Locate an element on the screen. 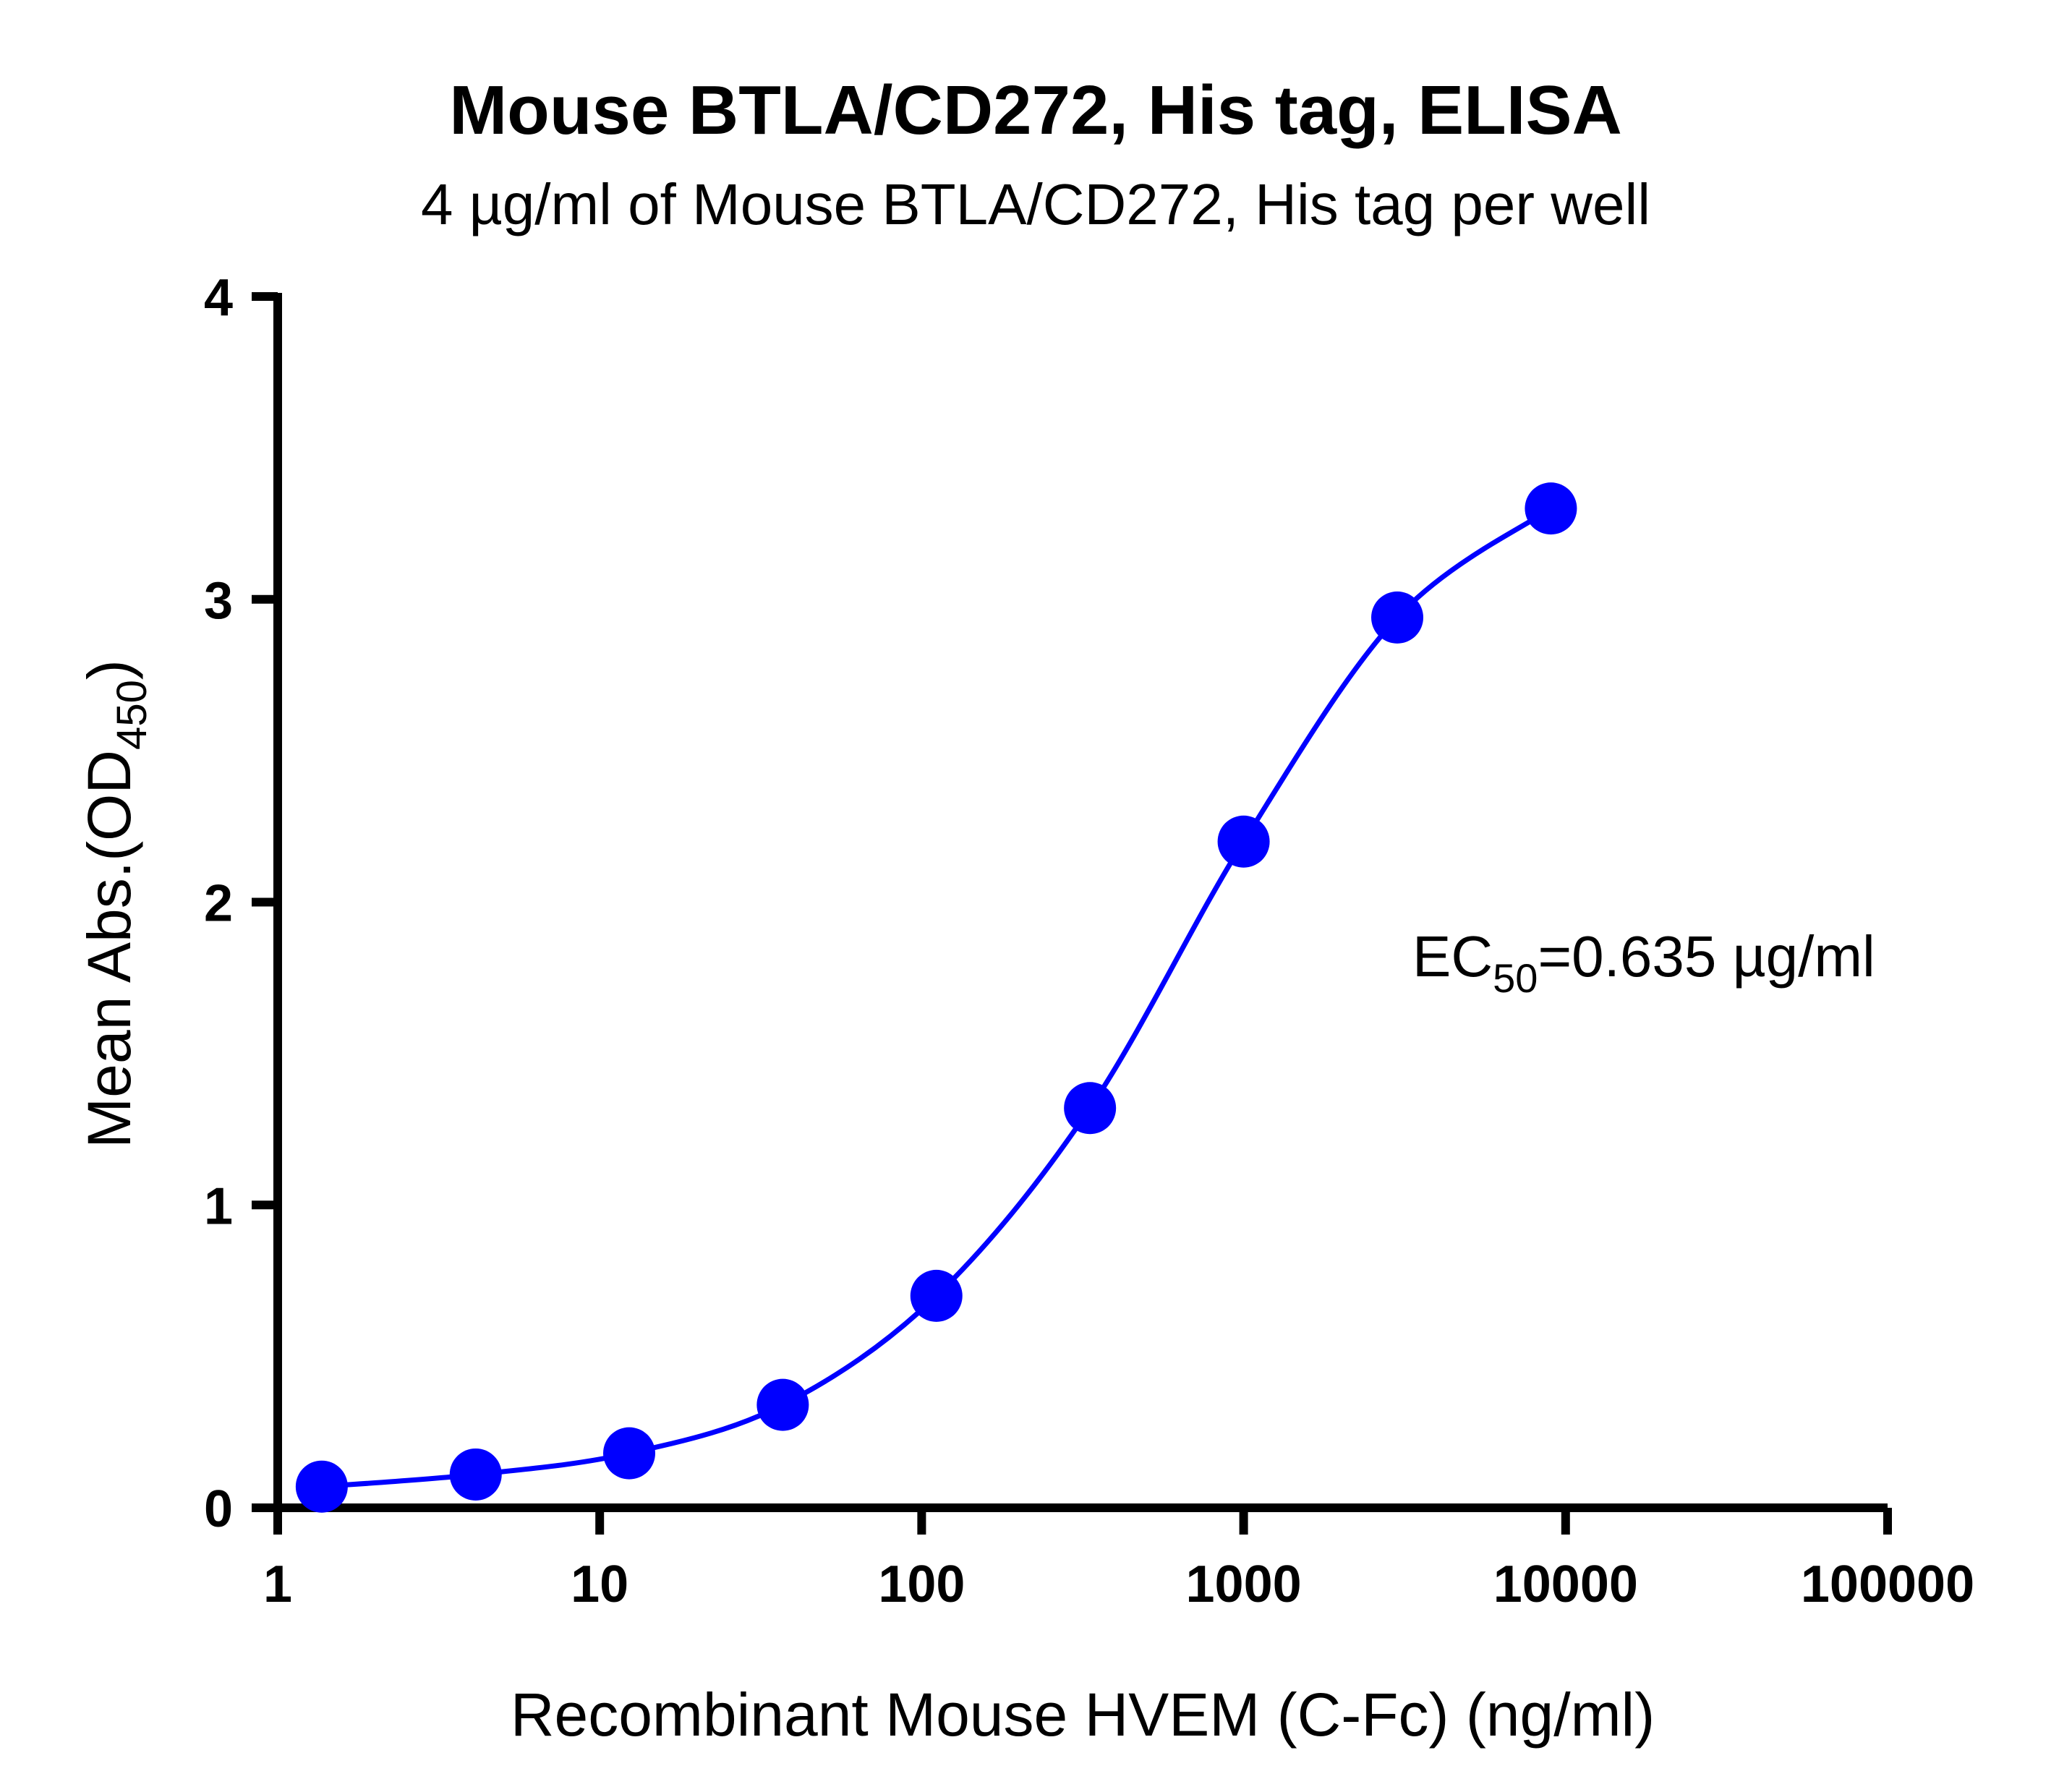 The width and height of the screenshot is (2072, 1792). x-axis: 1 10 100 1000 10000 100000 is located at coordinates (1118, 1558).